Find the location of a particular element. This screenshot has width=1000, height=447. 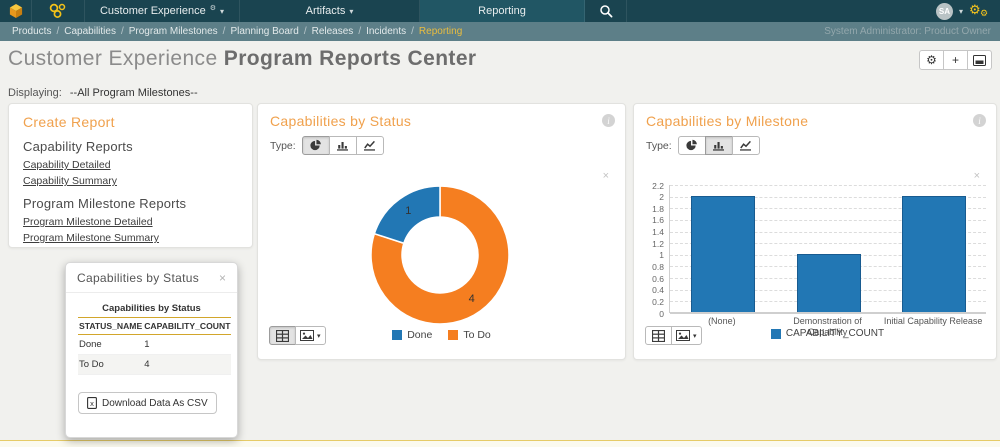

plus-icon: + is located at coordinates (955, 60).